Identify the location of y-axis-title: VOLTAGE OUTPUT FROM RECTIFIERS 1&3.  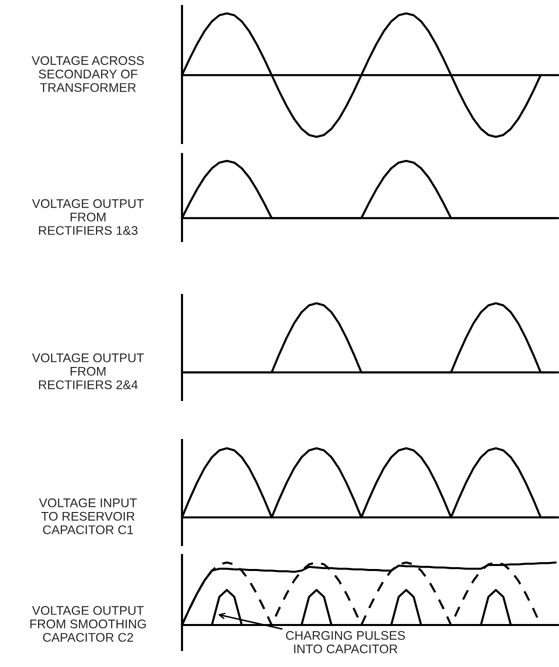
(88, 217).